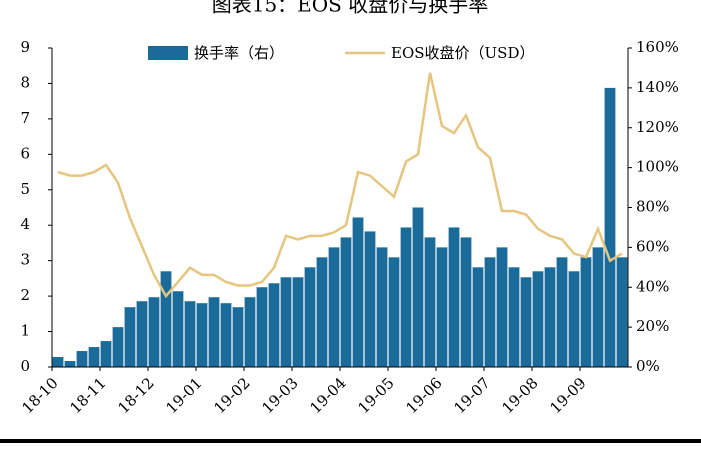 This screenshot has width=701, height=456. Describe the element at coordinates (25, 189) in the screenshot. I see `y-tick-label: 5` at that location.